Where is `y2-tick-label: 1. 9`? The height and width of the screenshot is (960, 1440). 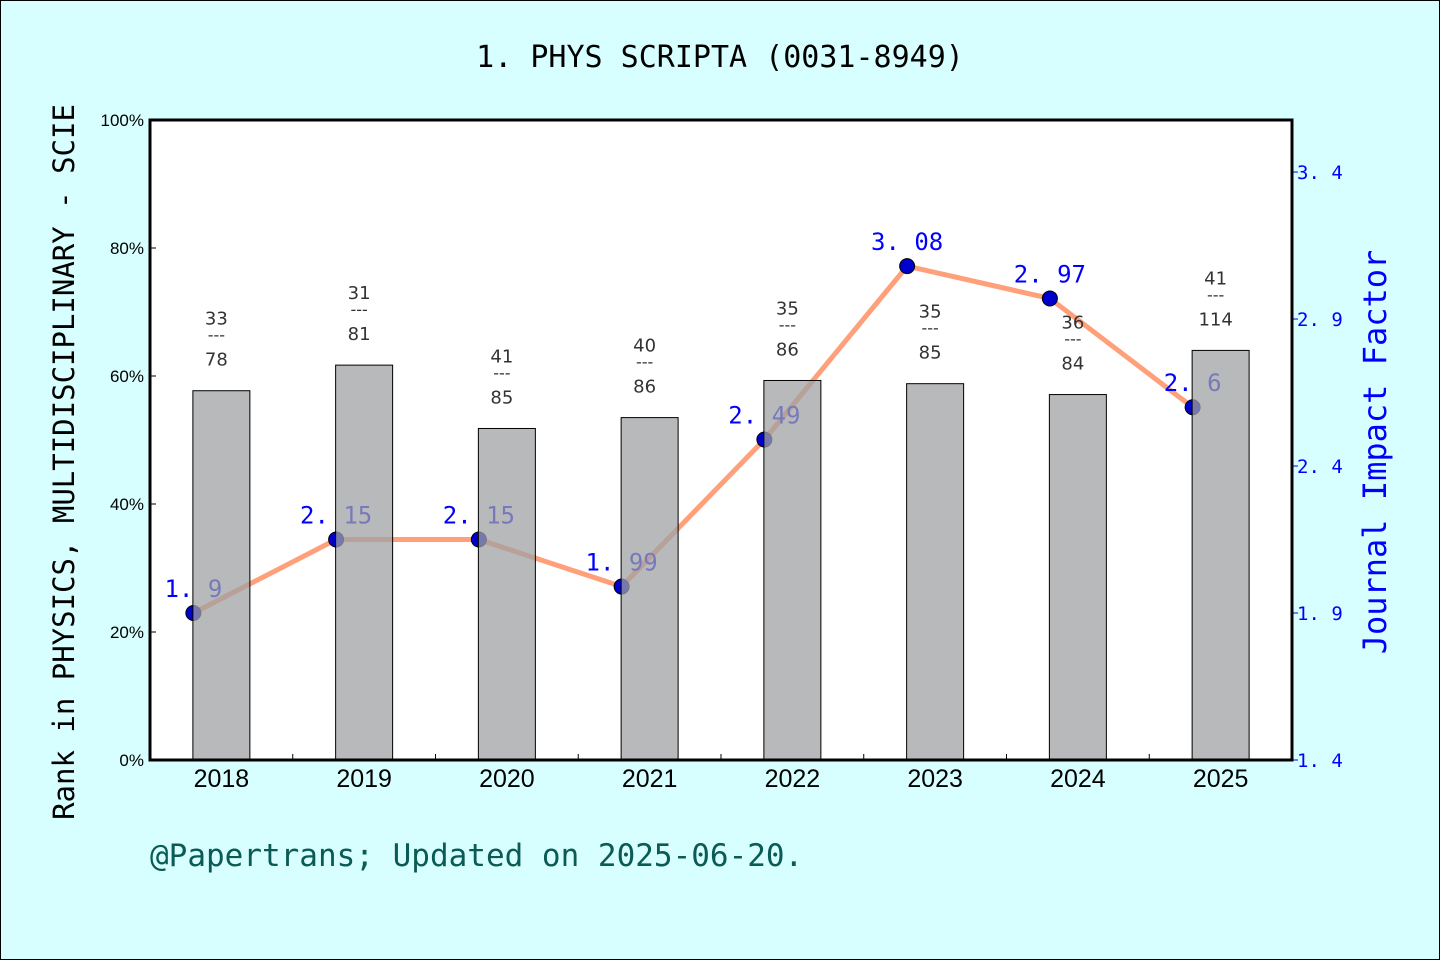 y2-tick-label: 1. 9 is located at coordinates (1320, 614).